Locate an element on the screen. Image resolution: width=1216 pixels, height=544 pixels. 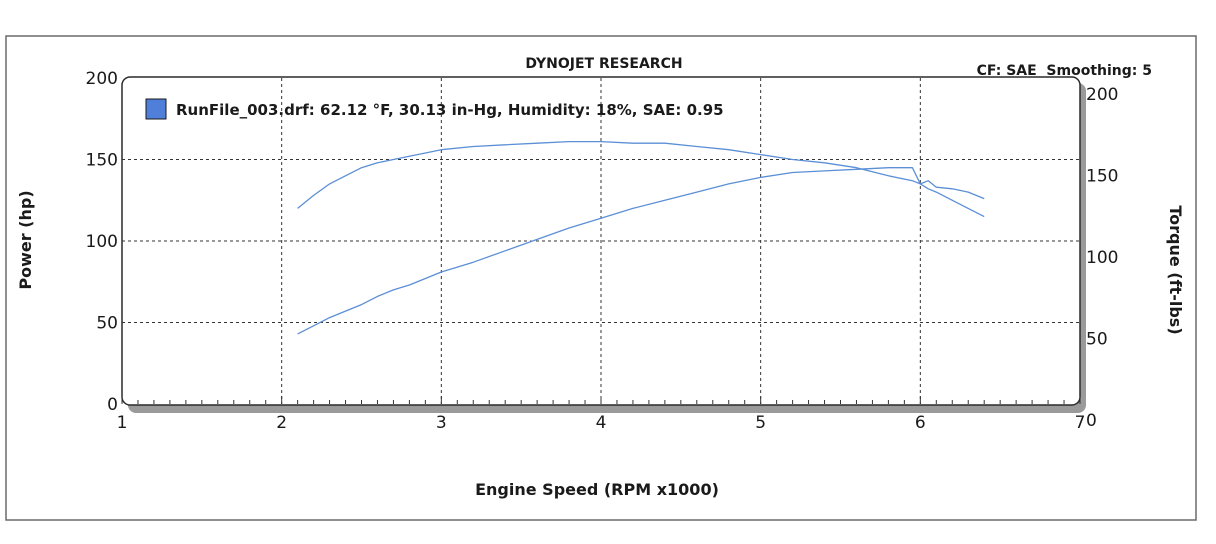
x-axis-label: Engine Speed (RPM x1000) is located at coordinates (597, 489).